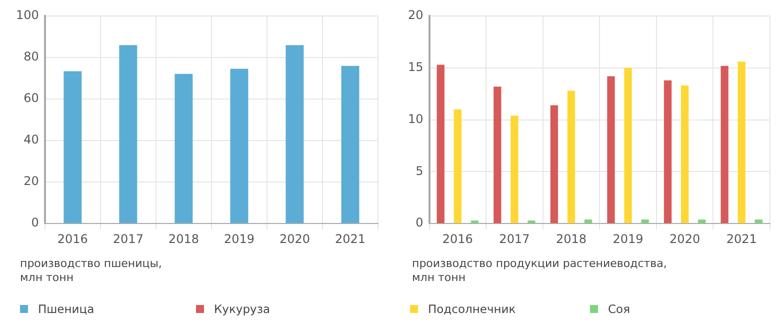 The height and width of the screenshot is (334, 784). What do you see at coordinates (31, 139) in the screenshot?
I see `y-tick-label: 40` at bounding box center [31, 139].